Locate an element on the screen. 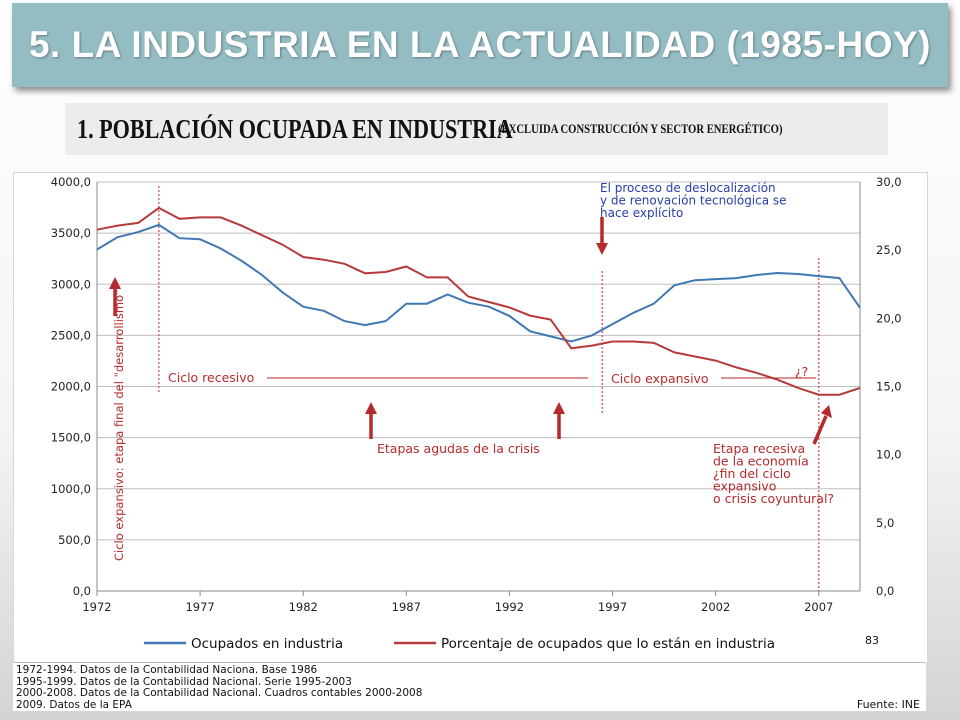 This screenshot has height=720, width=960. y-right-tick-label: 30,0 is located at coordinates (889, 182).